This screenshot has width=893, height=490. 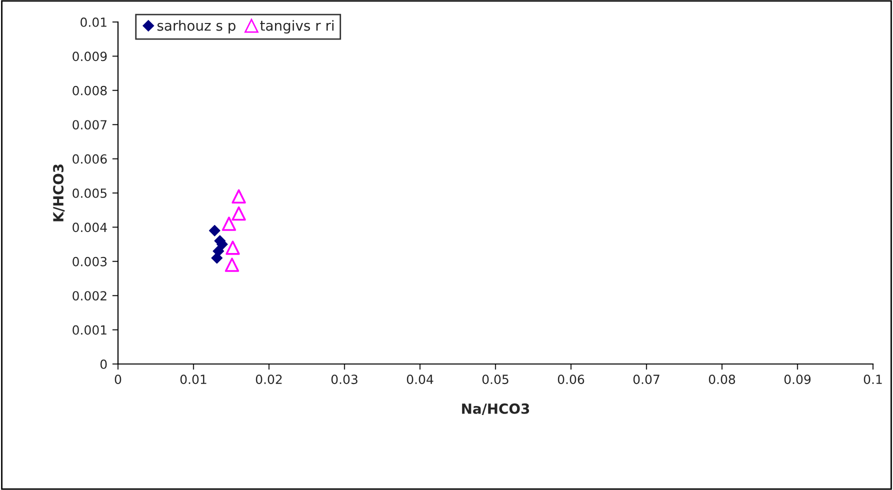 What do you see at coordinates (103, 364) in the screenshot?
I see `y-tick-label: 0` at bounding box center [103, 364].